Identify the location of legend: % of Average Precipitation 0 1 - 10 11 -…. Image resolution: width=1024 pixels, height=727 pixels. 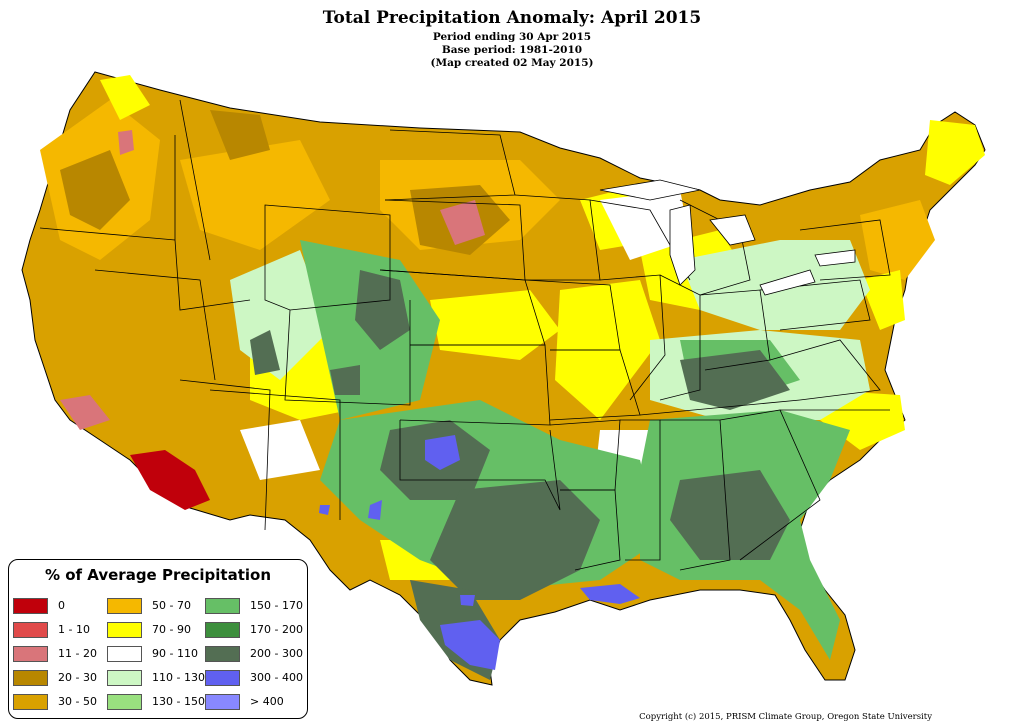
(158, 639).